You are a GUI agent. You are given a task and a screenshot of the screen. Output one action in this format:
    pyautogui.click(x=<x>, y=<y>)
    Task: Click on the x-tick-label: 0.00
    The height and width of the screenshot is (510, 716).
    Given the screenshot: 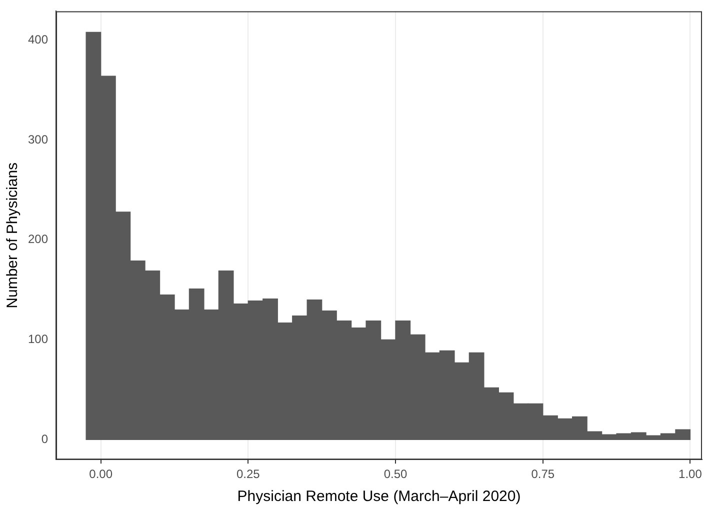 What is the action you would take?
    pyautogui.click(x=101, y=474)
    